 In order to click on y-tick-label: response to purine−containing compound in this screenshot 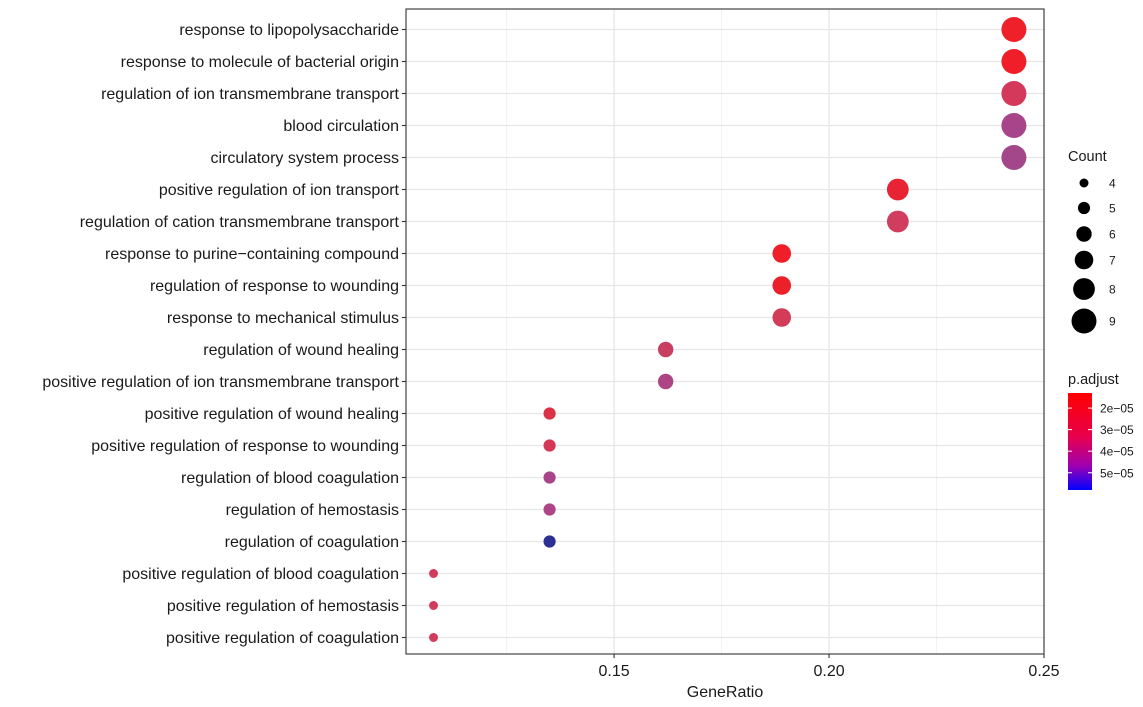, I will do `click(252, 254)`.